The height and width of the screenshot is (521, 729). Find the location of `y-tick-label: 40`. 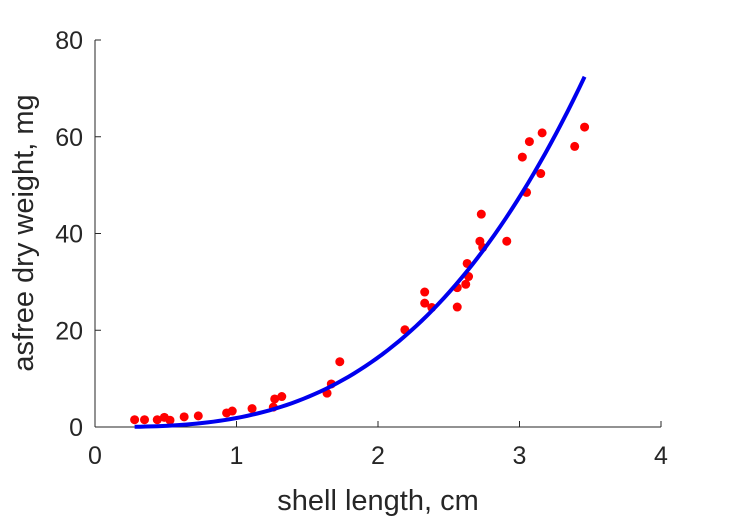

y-tick-label: 40 is located at coordinates (69, 235).